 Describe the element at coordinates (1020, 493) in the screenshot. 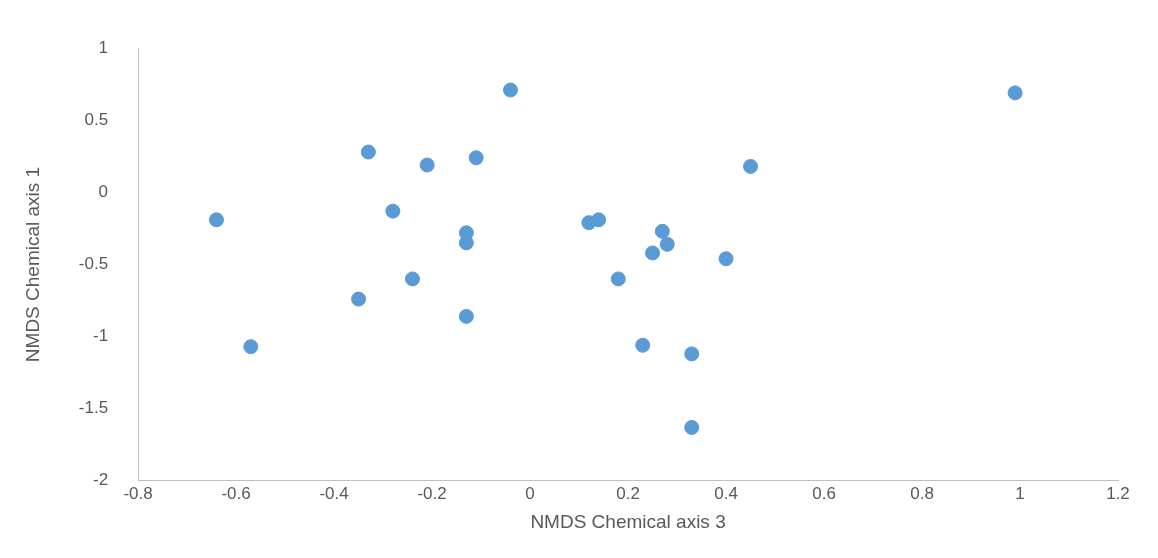

I see `x-tick-label: 1` at that location.